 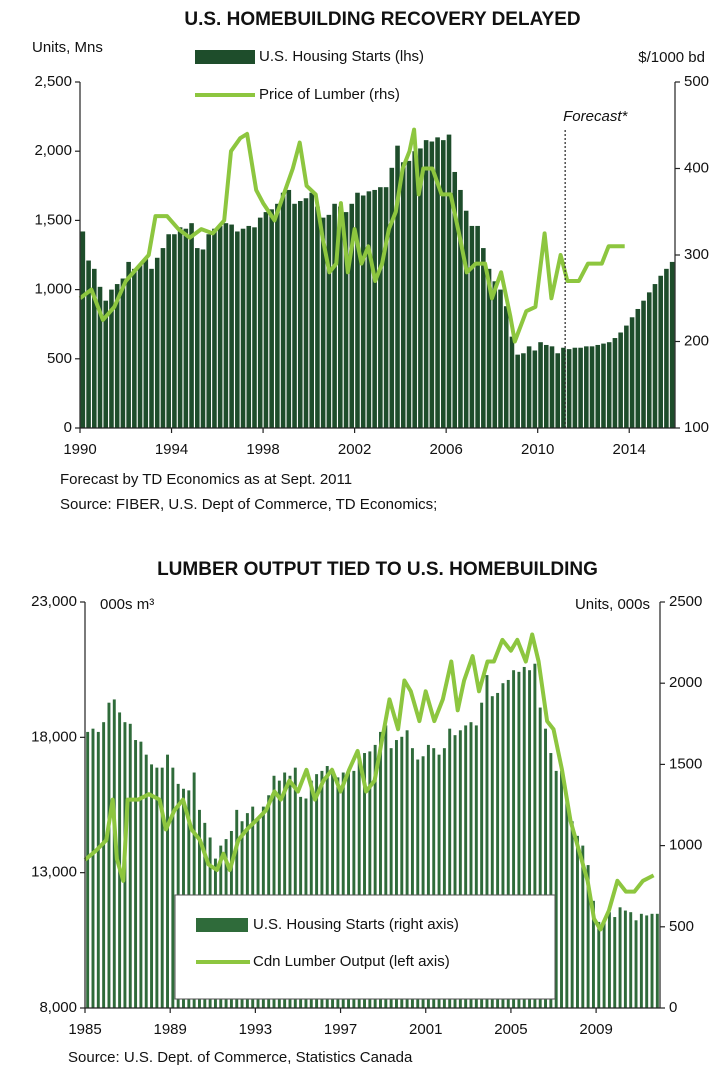 I want to click on y-tick-label: 23,000, so click(x=54, y=601).